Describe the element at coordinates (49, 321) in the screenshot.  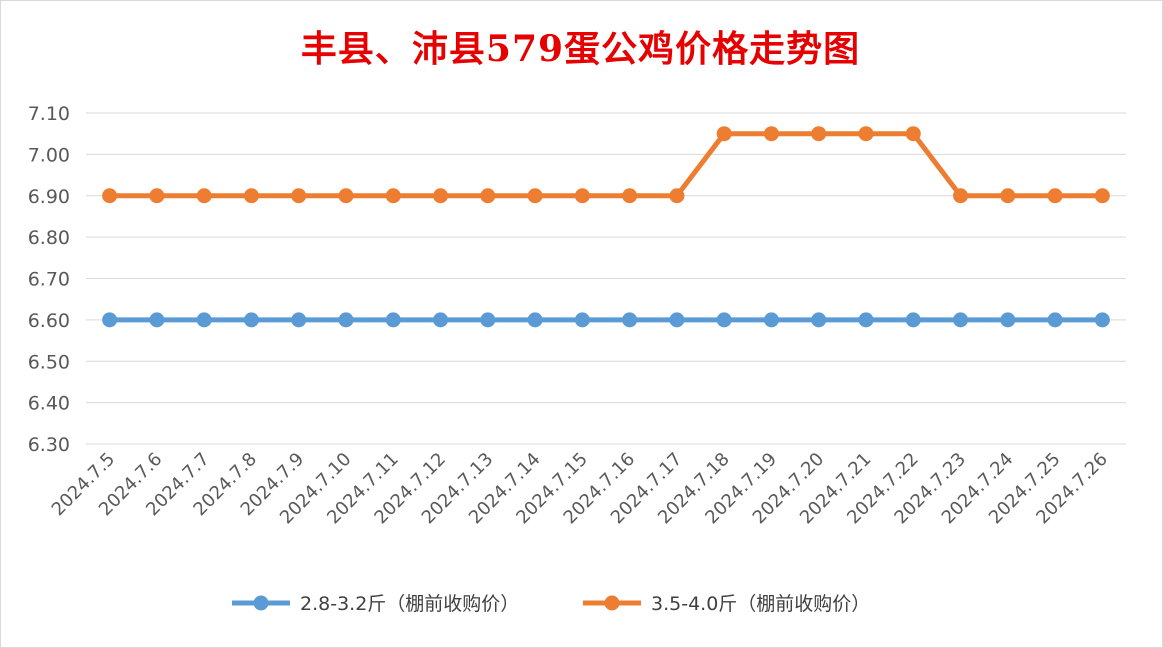
I see `y-tick-label: 6.60` at that location.